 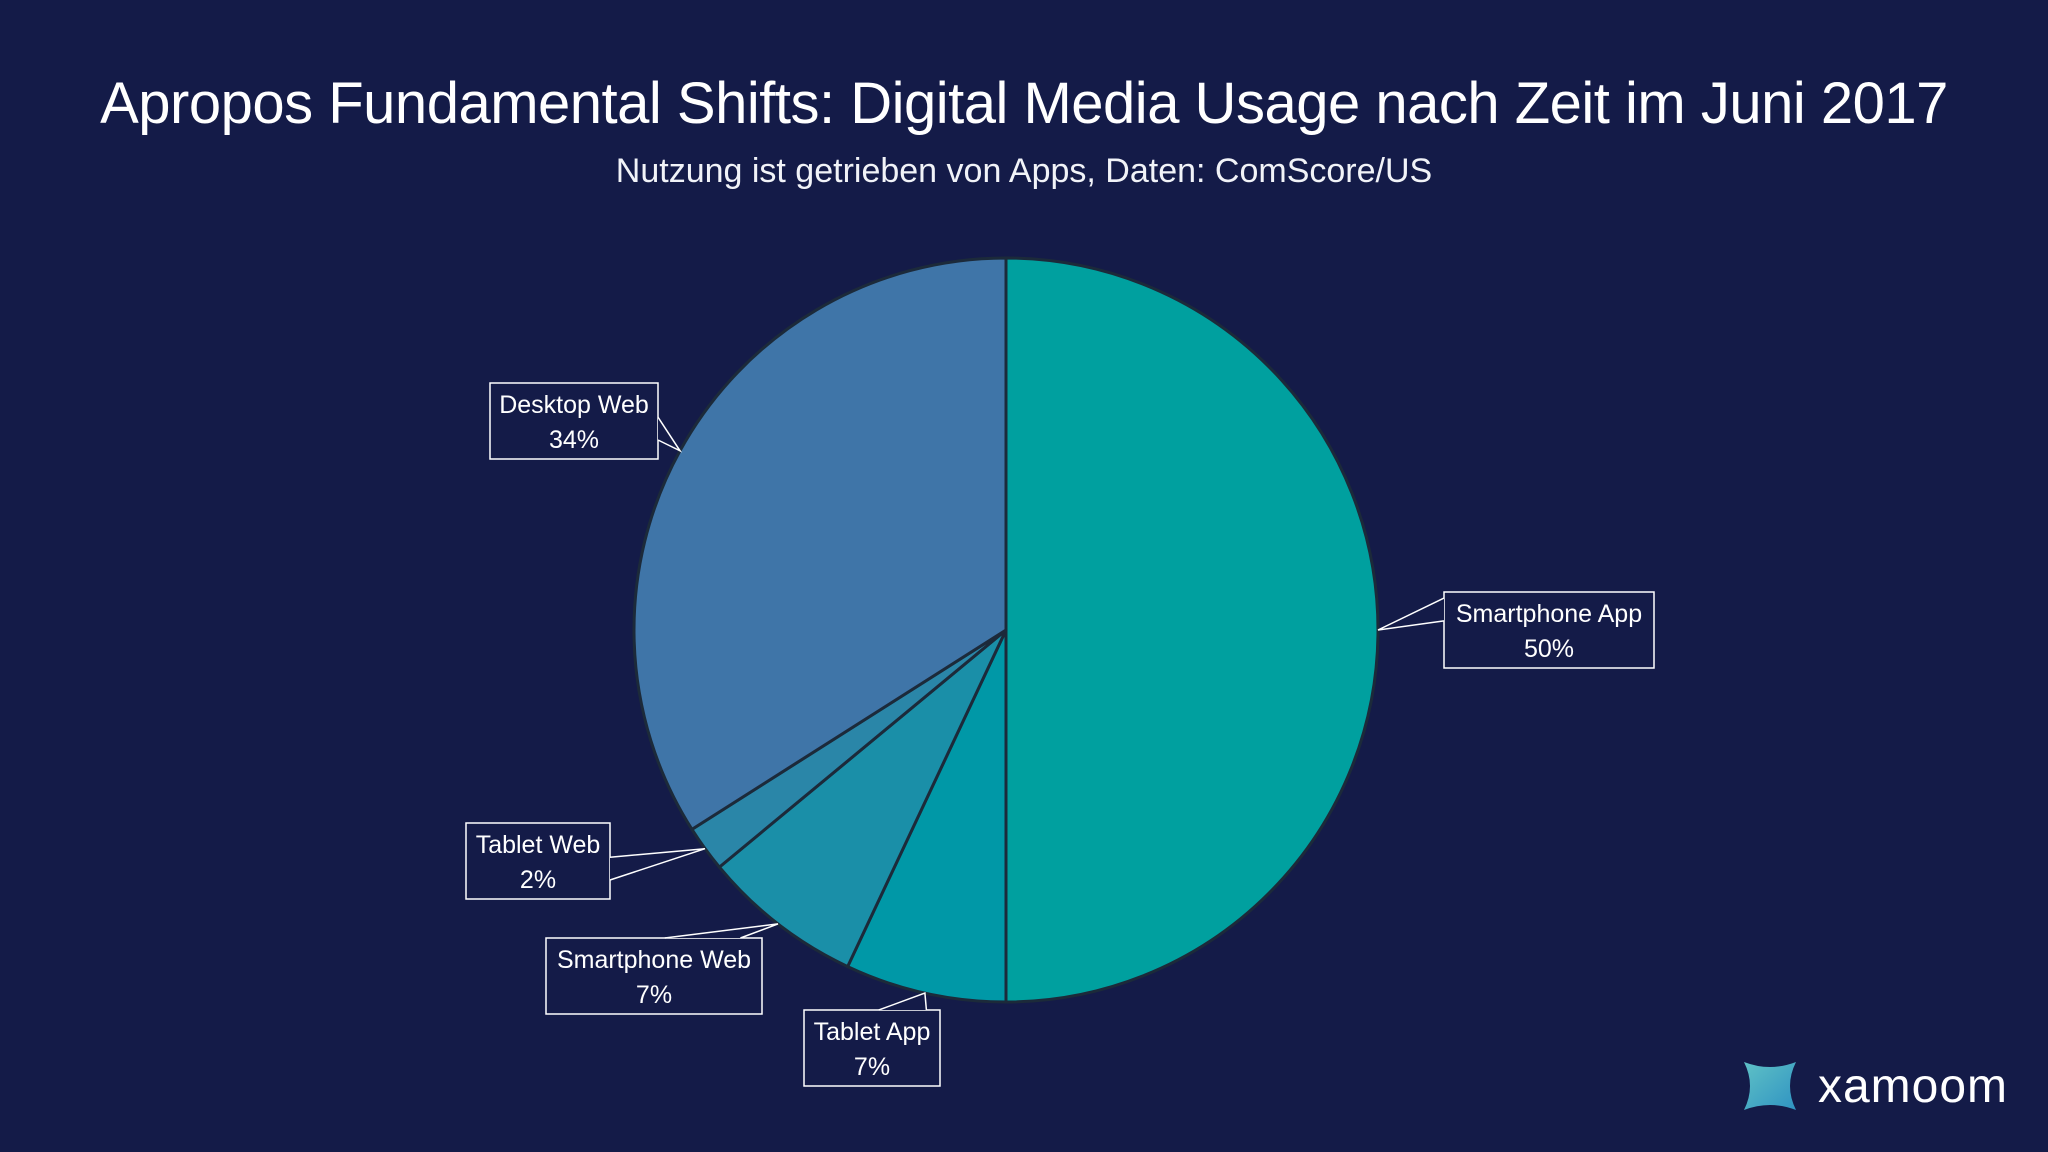 What do you see at coordinates (1549, 649) in the screenshot?
I see `slice-value-label: 50%` at bounding box center [1549, 649].